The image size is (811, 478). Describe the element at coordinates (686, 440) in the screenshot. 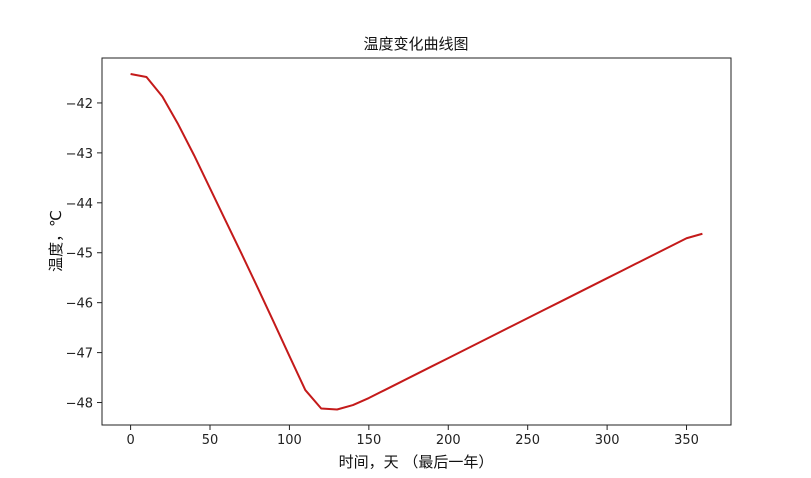

I see `x-tick-label: 350` at that location.